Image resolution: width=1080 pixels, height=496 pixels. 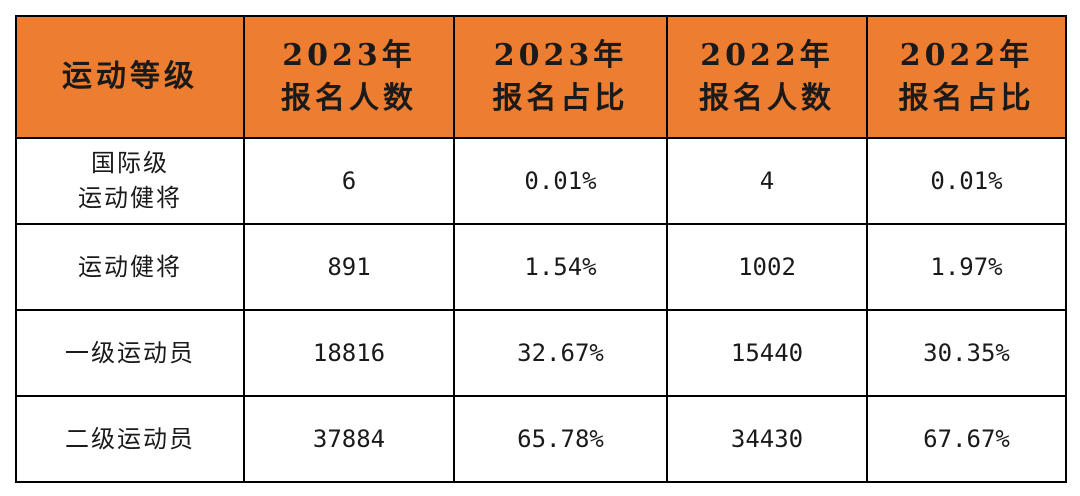 I want to click on ratio-2022-cell: 1.97%, so click(x=966, y=267).